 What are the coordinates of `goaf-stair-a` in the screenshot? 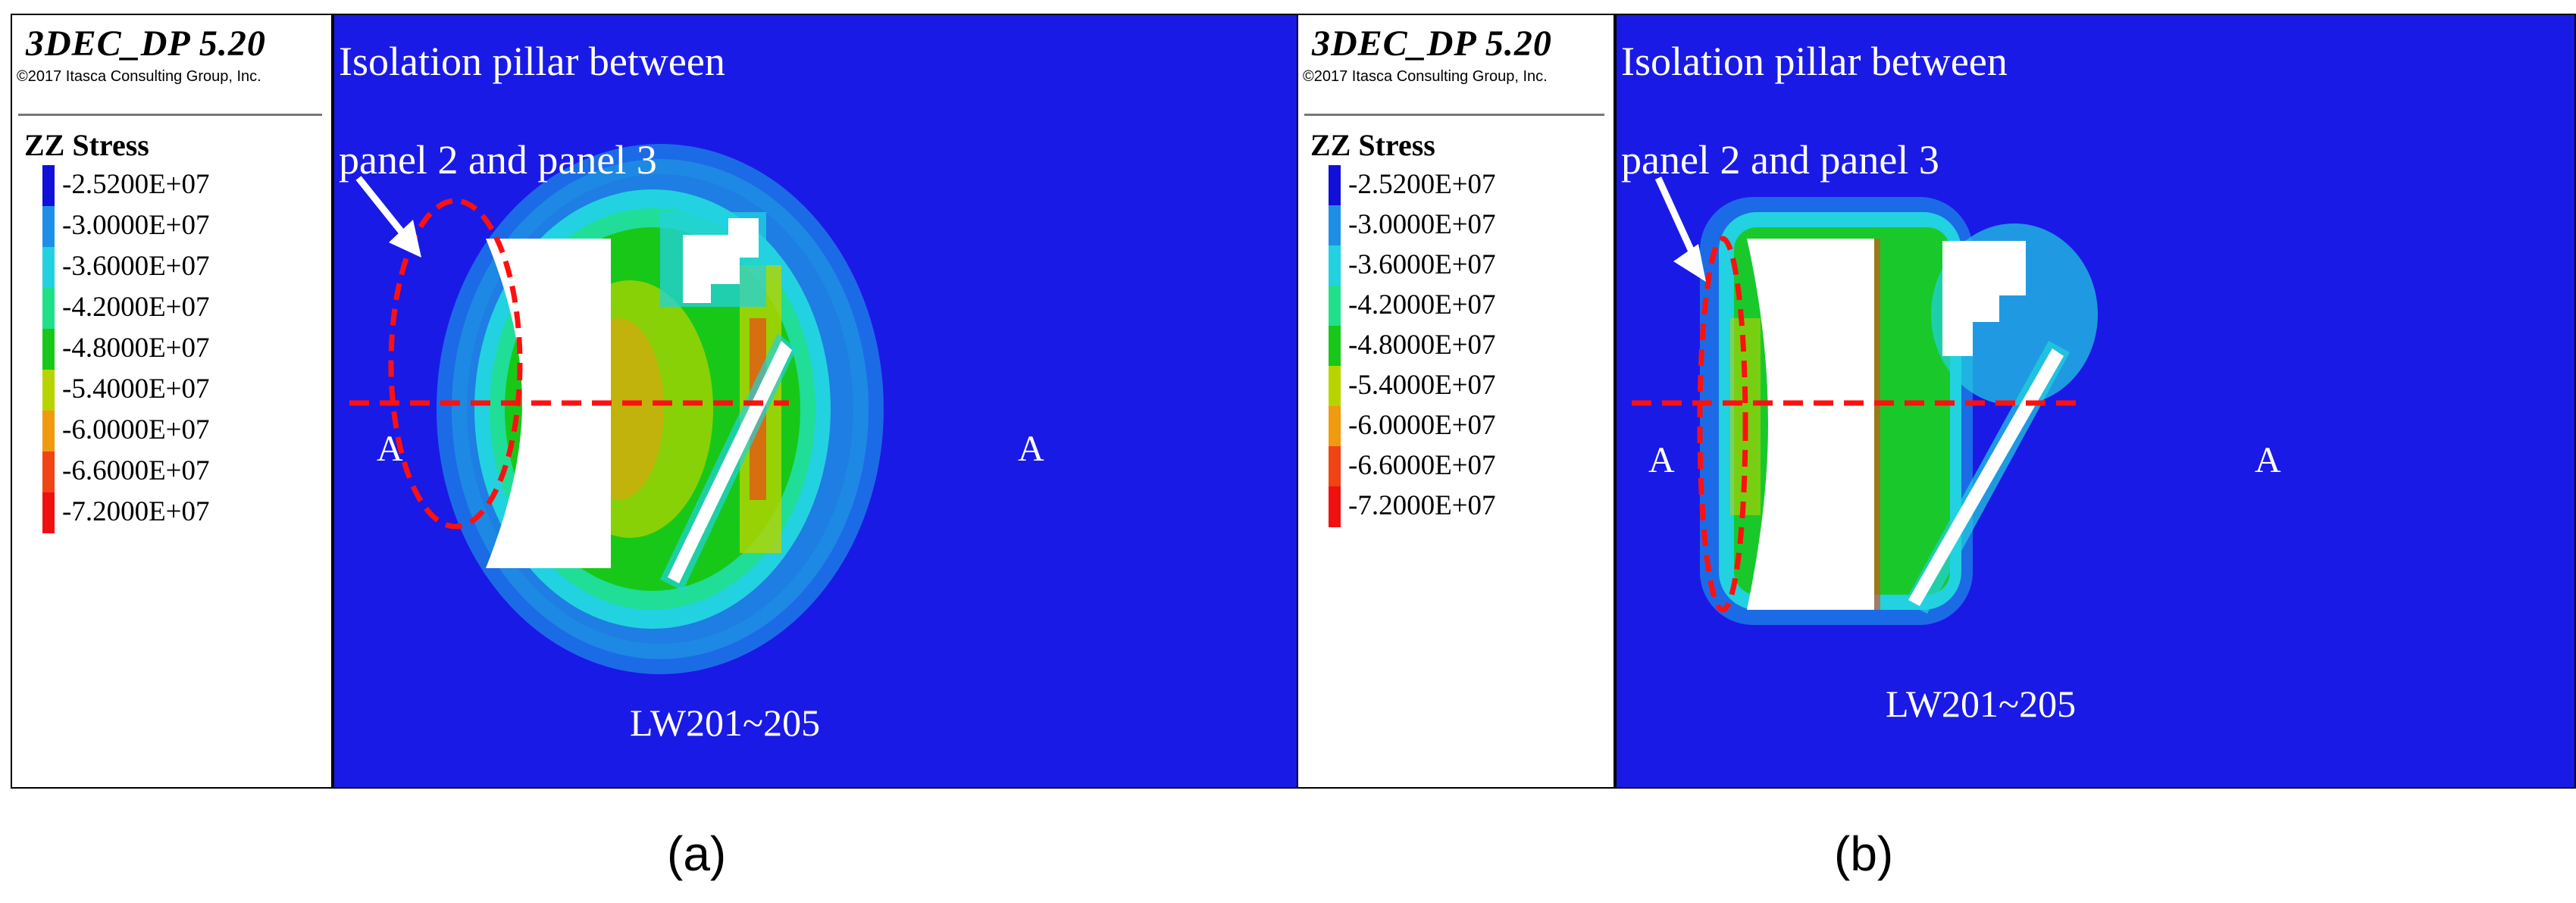 It's located at (721, 260).